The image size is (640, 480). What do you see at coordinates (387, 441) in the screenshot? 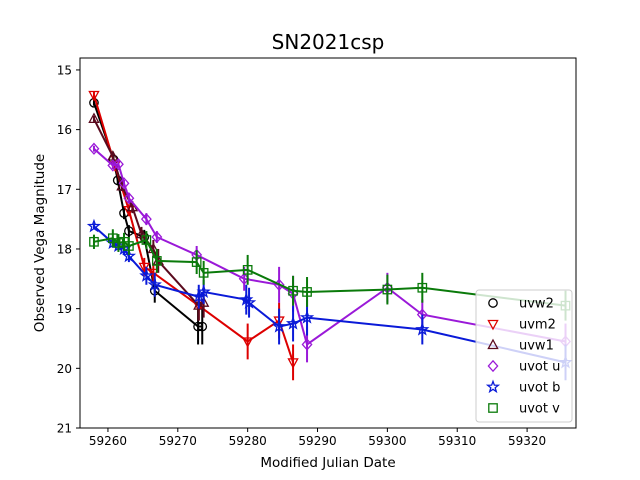
I see `x-tick-label: 59300` at bounding box center [387, 441].